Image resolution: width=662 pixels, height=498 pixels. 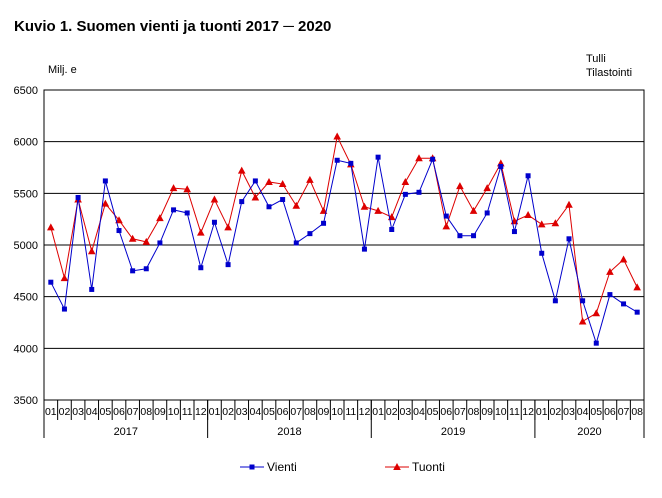 What do you see at coordinates (252, 467) in the screenshot?
I see `legend-marker-vienti` at bounding box center [252, 467].